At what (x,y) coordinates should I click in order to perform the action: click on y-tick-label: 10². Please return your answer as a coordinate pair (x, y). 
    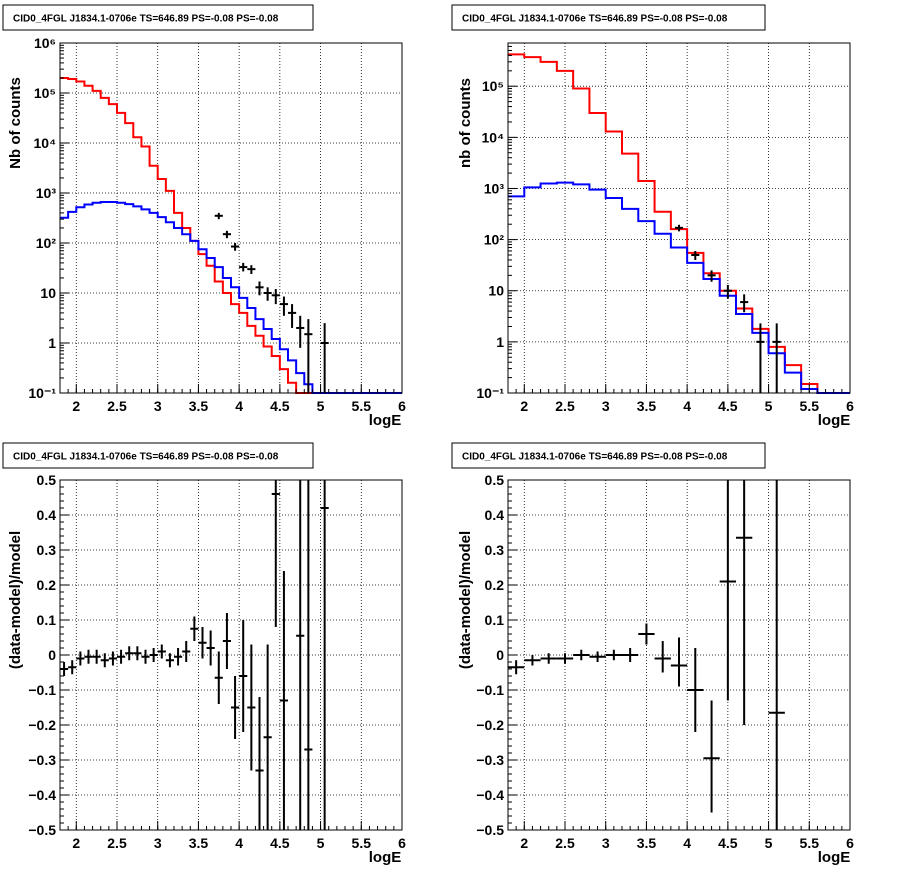
    Looking at the image, I should click on (494, 240).